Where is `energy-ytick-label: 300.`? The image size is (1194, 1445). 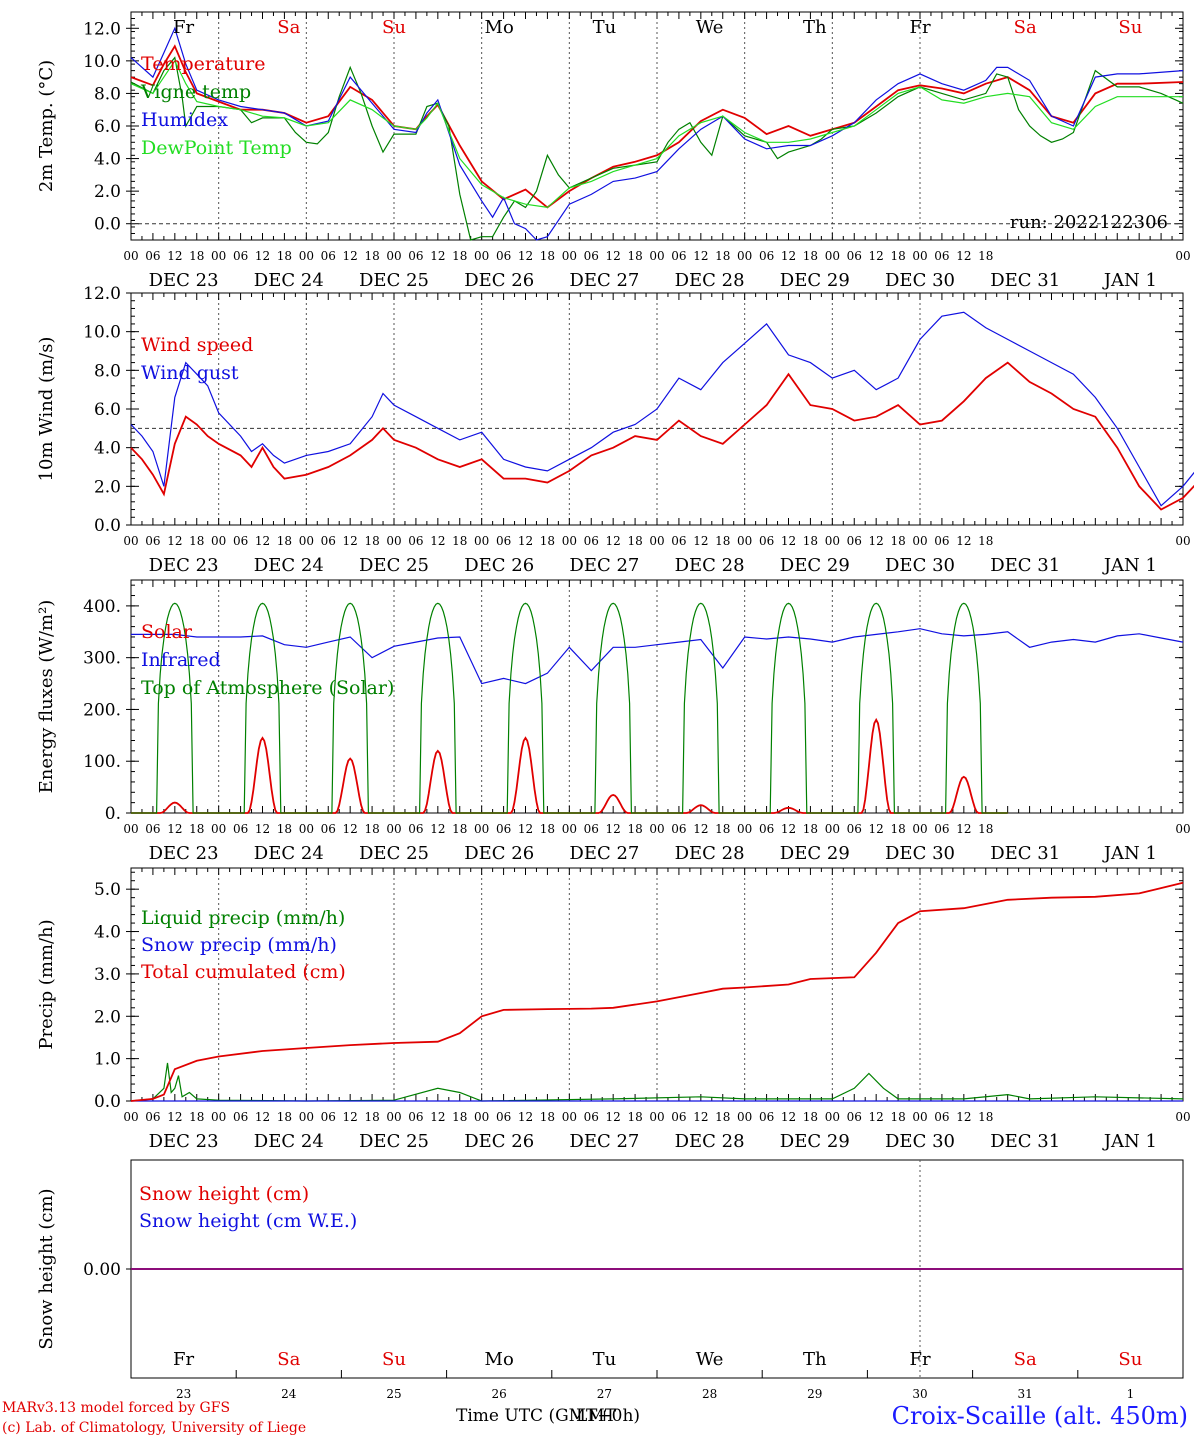
energy-ytick-label: 300. is located at coordinates (102, 659).